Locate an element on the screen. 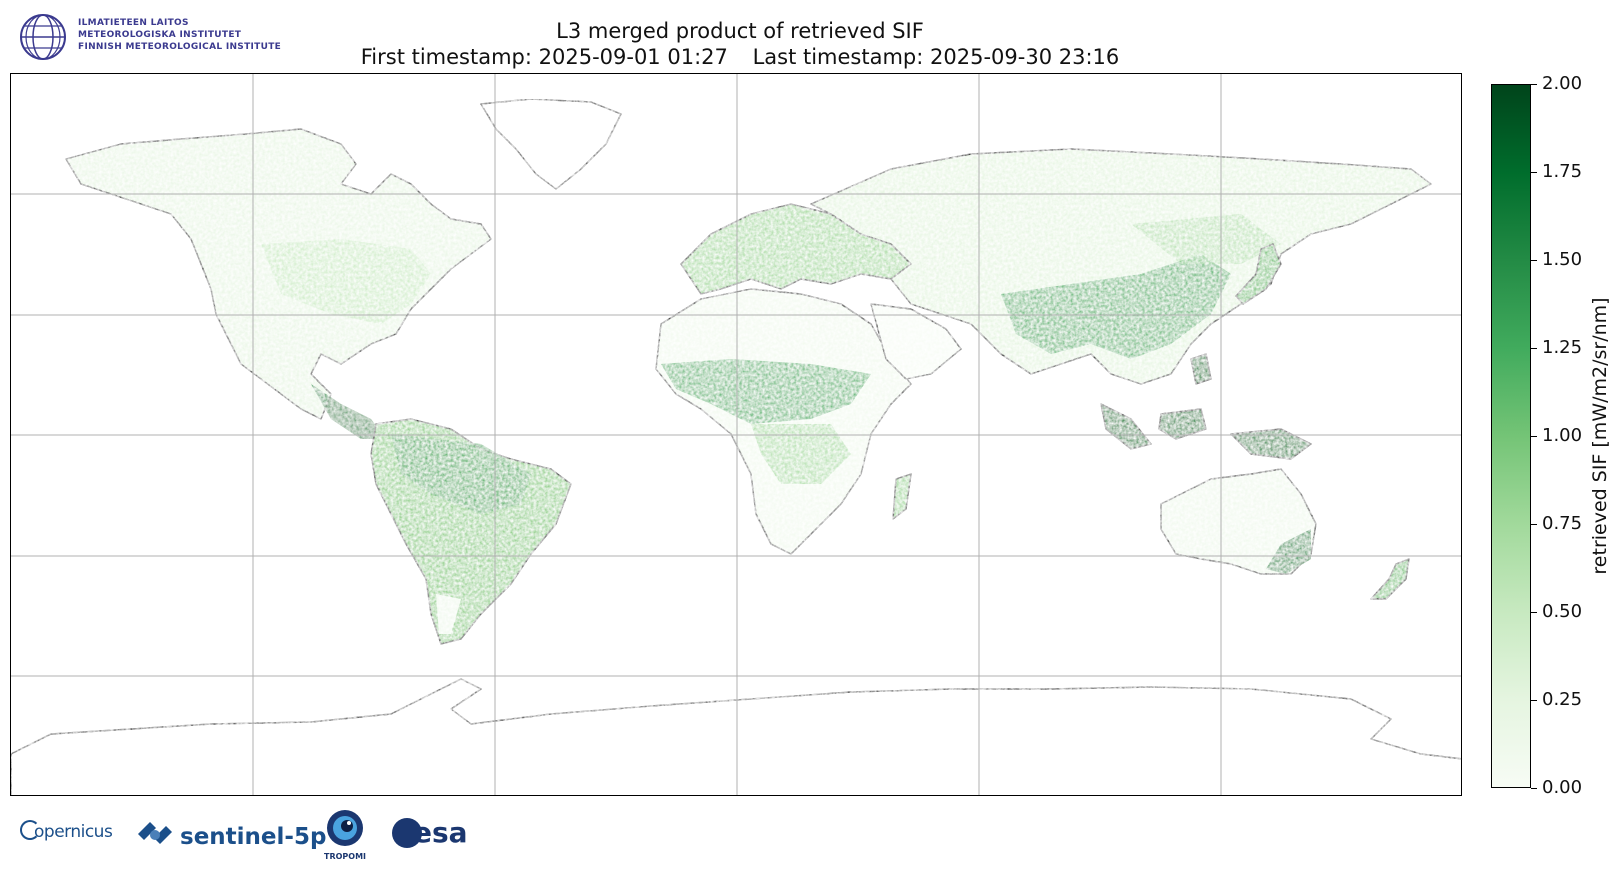 The width and height of the screenshot is (1615, 870). esa-logo: esa is located at coordinates (430, 832).